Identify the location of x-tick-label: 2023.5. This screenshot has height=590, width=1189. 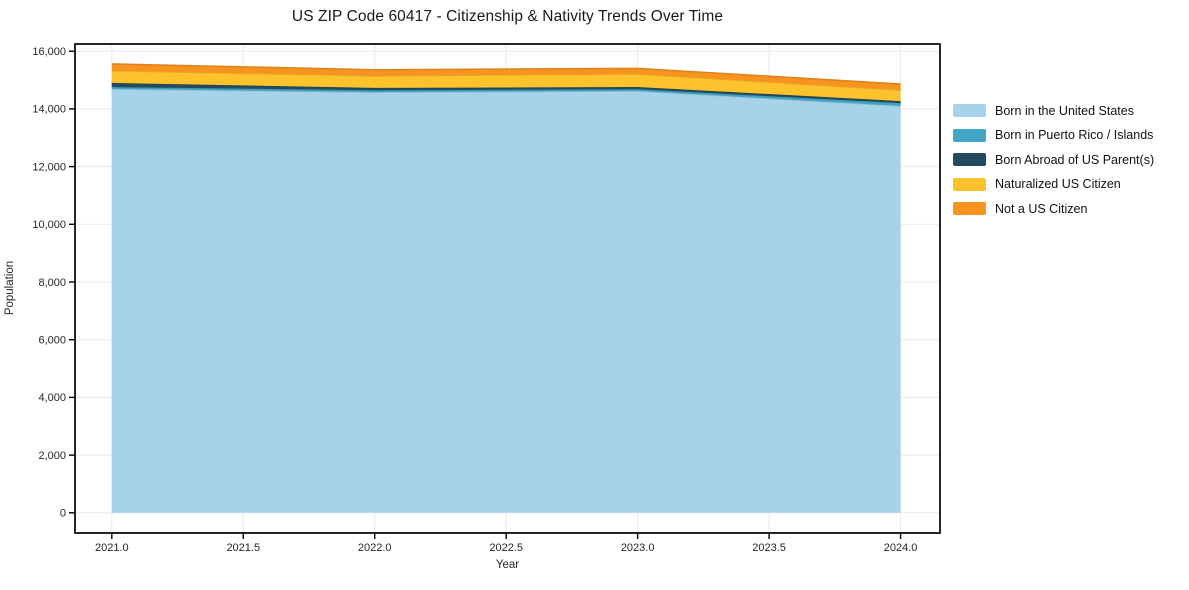
(769, 548).